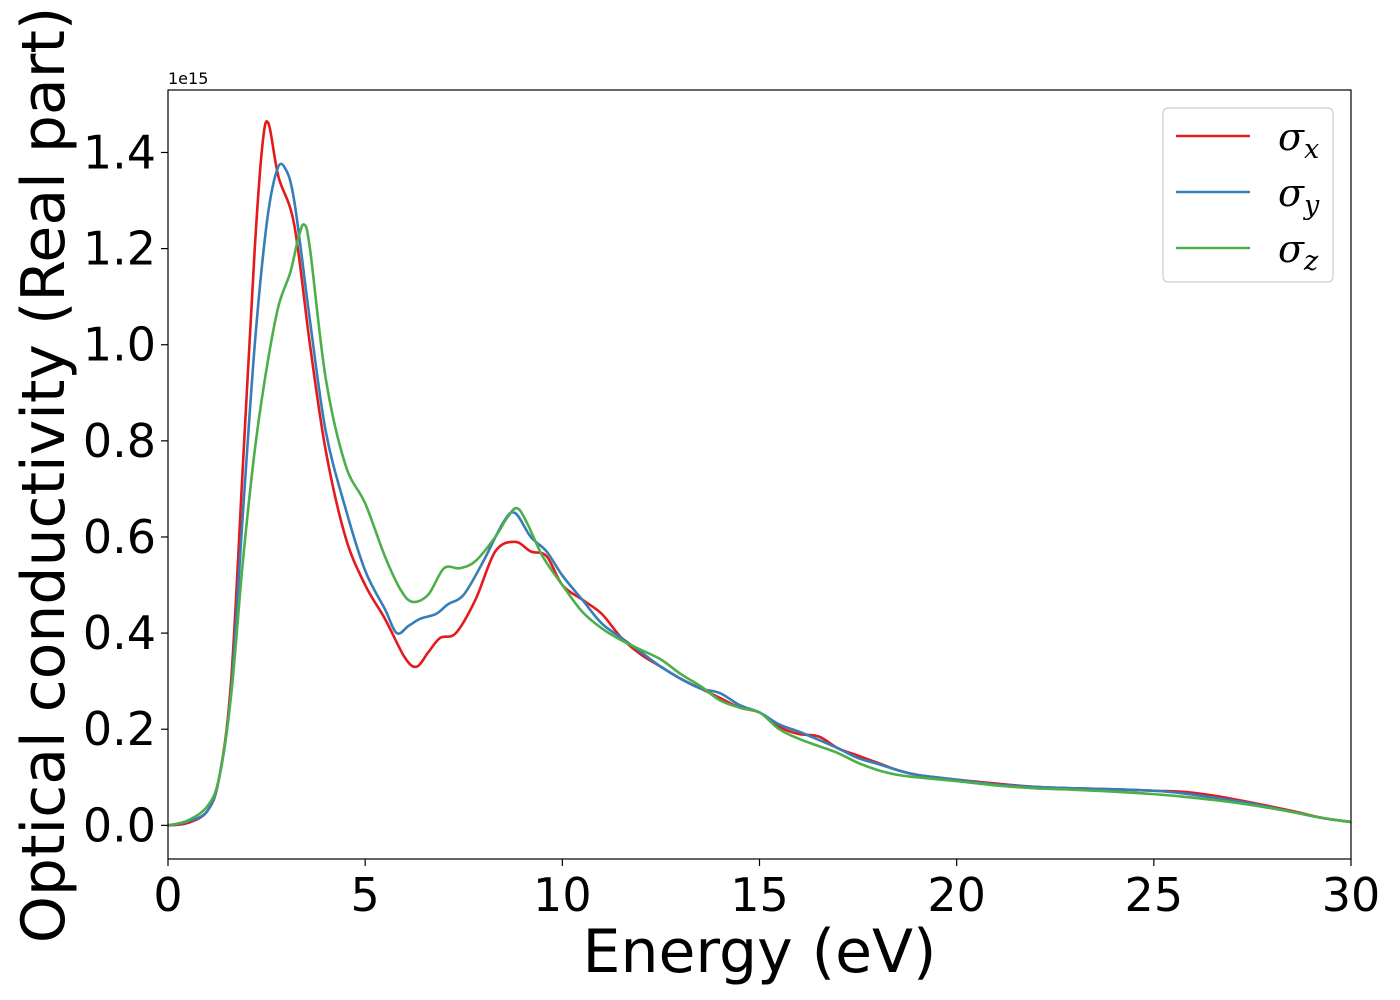 This screenshot has width=1400, height=1000. What do you see at coordinates (119, 441) in the screenshot?
I see `y-tick-label: 0.8` at bounding box center [119, 441].